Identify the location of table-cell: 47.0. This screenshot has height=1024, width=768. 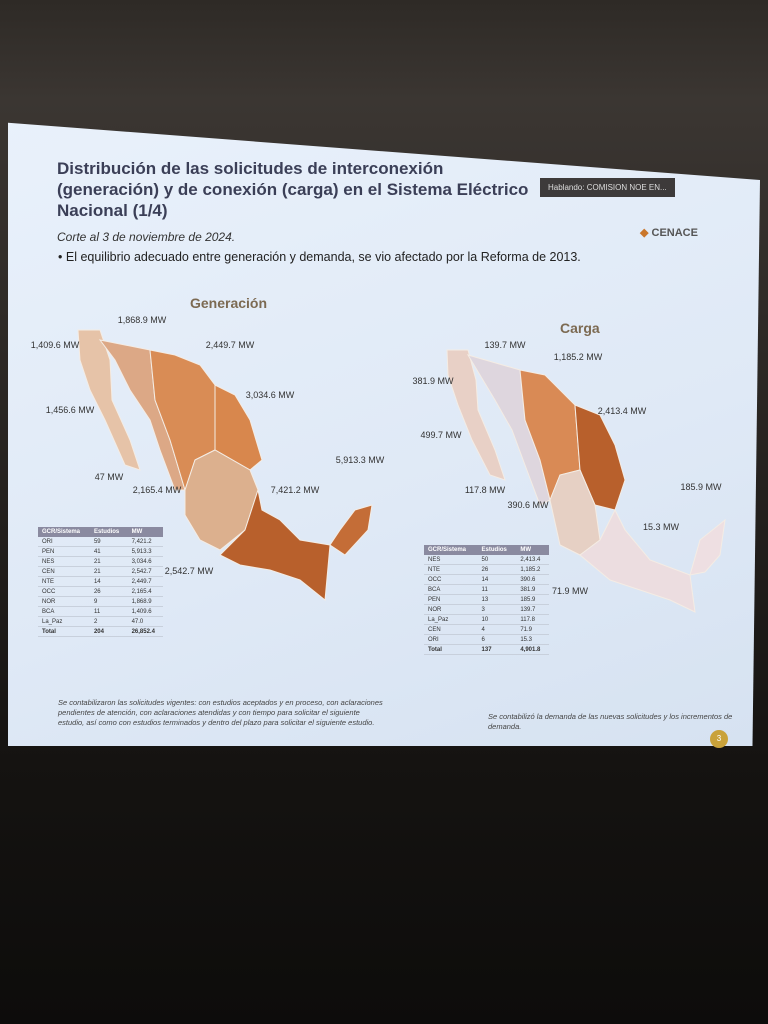
(145, 621).